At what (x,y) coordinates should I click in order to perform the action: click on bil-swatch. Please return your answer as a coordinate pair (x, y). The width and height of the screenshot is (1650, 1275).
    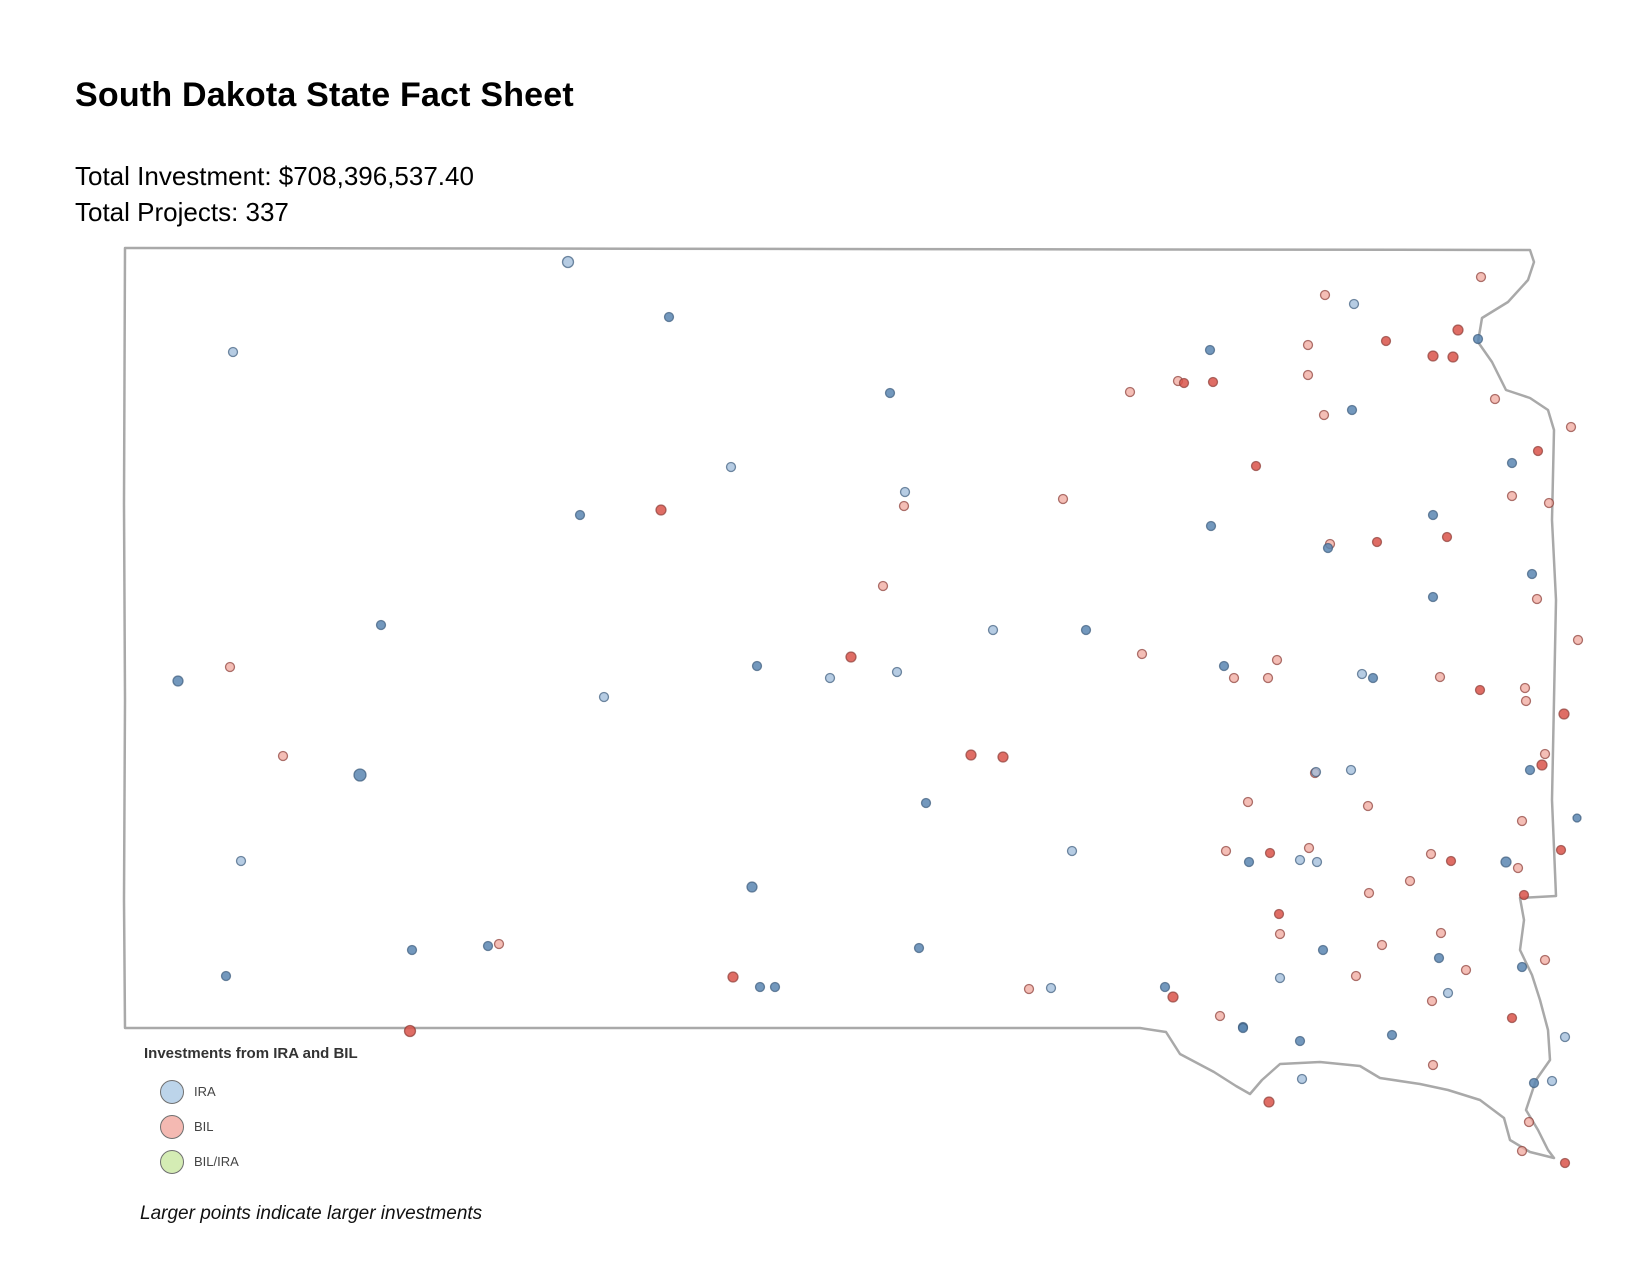
    Looking at the image, I should click on (172, 1126).